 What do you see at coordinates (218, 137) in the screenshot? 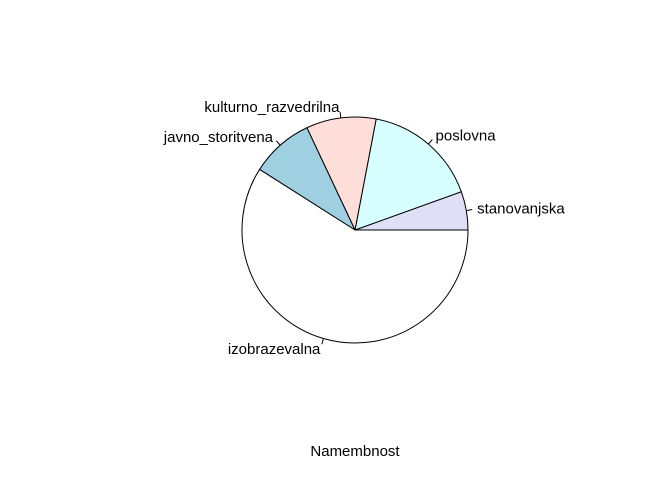
I see `slice-label: javno_storitvena` at bounding box center [218, 137].